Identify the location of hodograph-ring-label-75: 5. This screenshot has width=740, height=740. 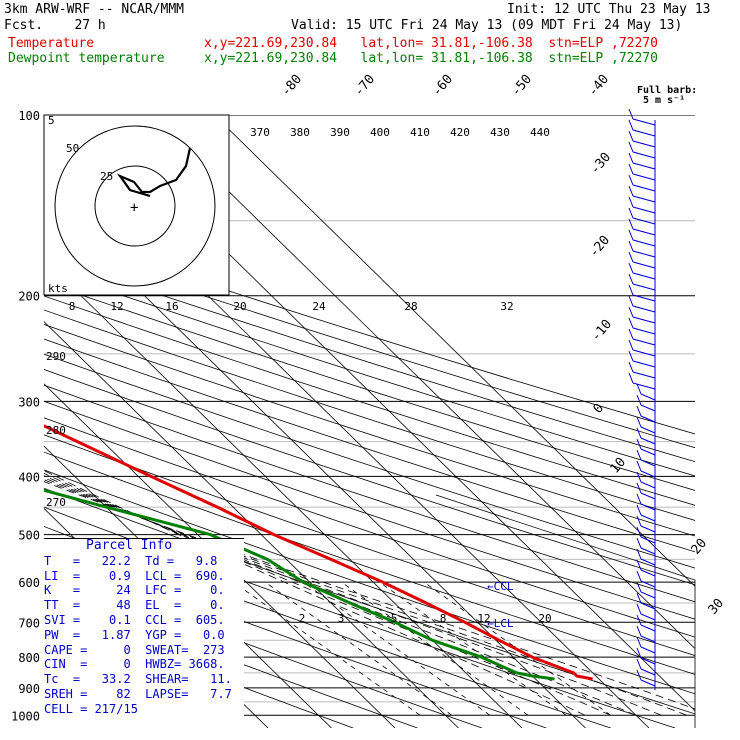
(51, 120).